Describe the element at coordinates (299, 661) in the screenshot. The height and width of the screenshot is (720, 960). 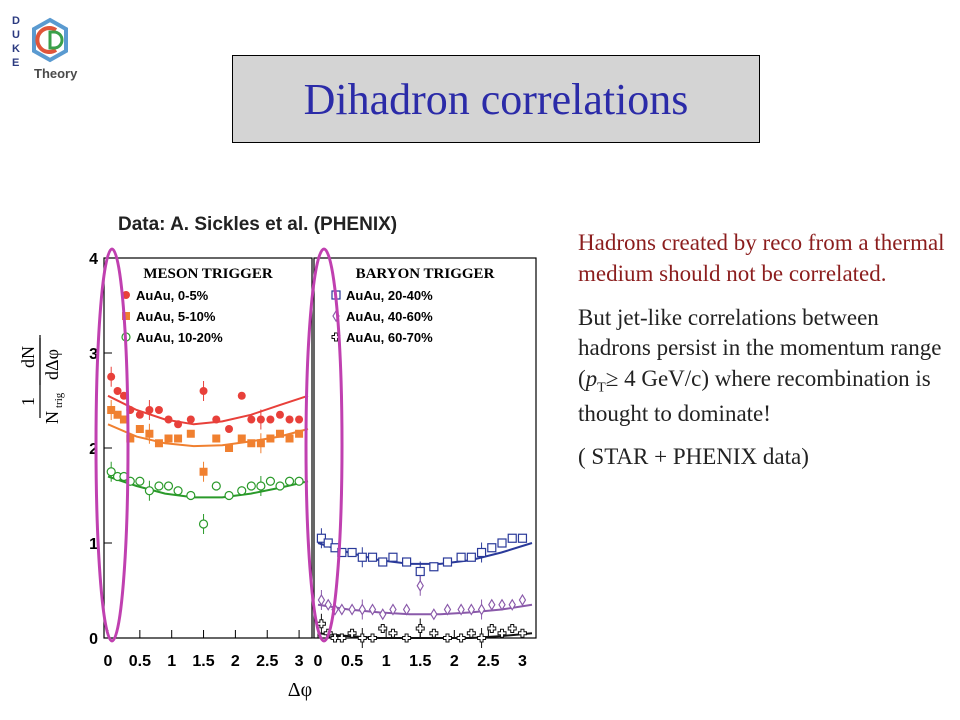
I see `x-tick-label: 3` at that location.